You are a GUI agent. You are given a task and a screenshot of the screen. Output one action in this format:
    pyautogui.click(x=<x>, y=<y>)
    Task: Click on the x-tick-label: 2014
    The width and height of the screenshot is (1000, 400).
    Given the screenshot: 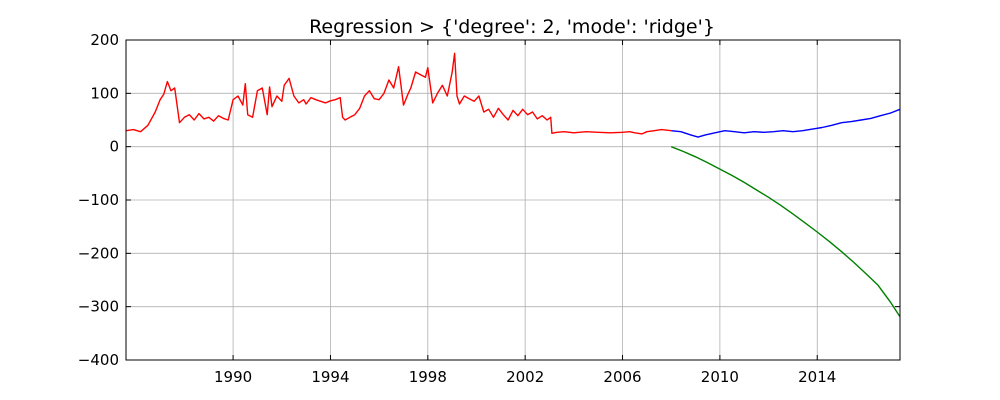 What is the action you would take?
    pyautogui.click(x=817, y=377)
    